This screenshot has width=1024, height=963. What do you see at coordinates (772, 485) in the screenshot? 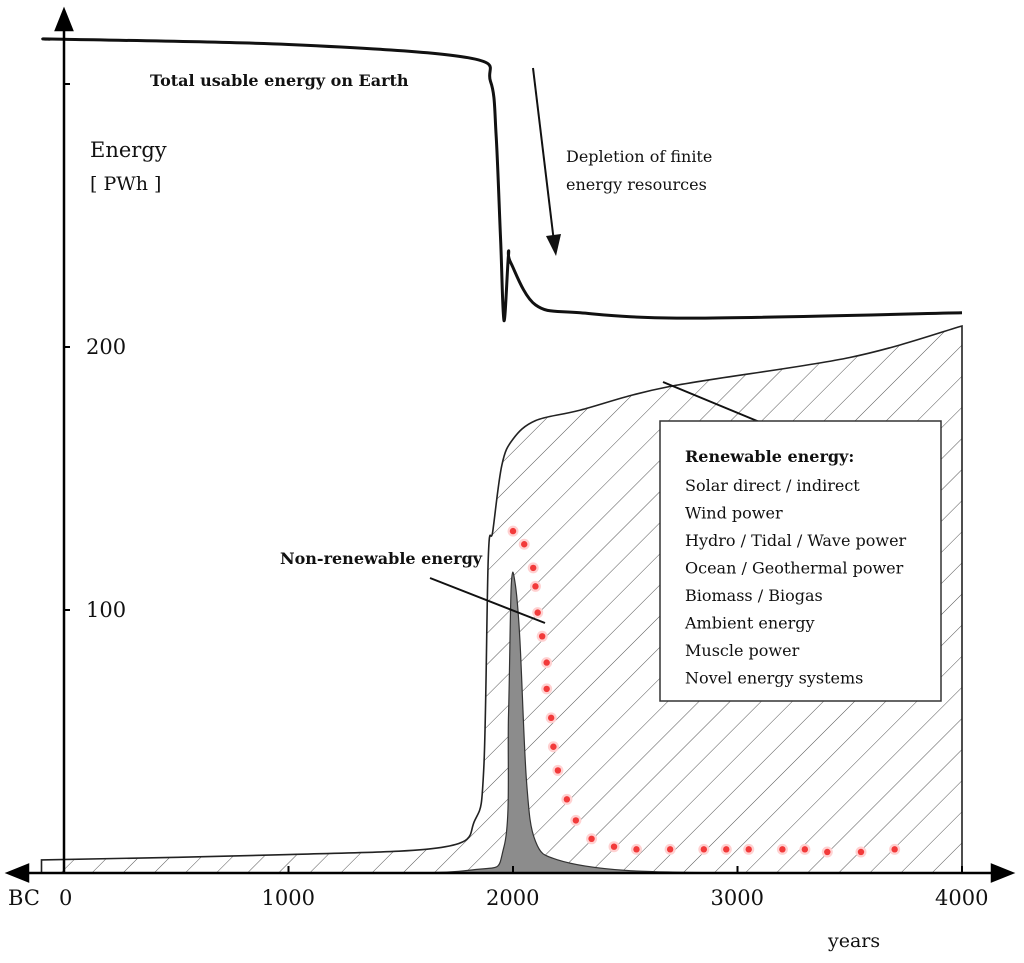
I see `renewable-energy-item: Solar direct / indirect` at bounding box center [772, 485].